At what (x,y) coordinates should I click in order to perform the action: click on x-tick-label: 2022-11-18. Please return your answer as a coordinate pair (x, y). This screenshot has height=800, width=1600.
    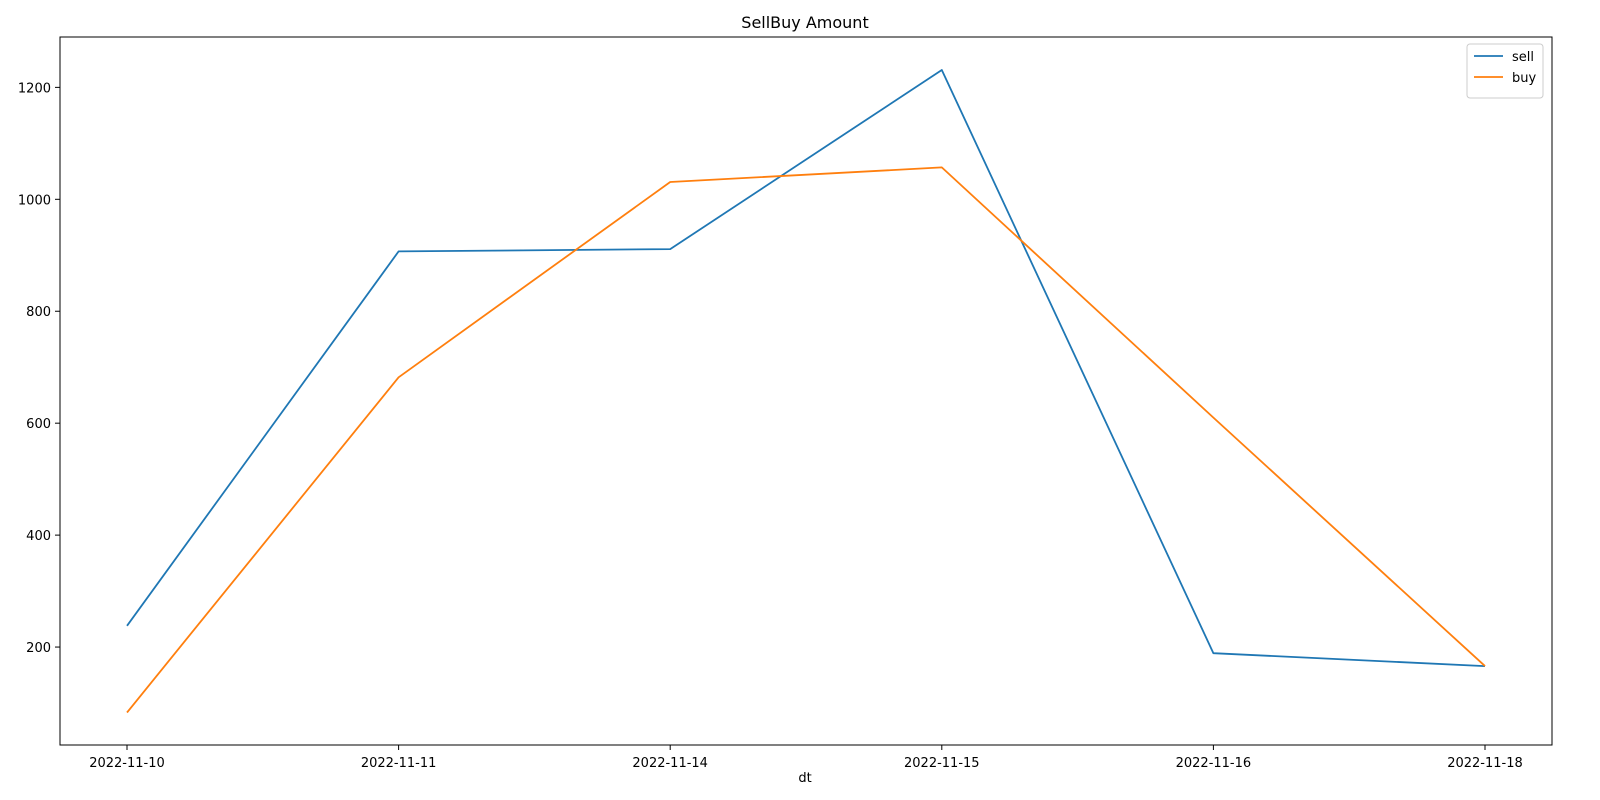
    Looking at the image, I should click on (1485, 763).